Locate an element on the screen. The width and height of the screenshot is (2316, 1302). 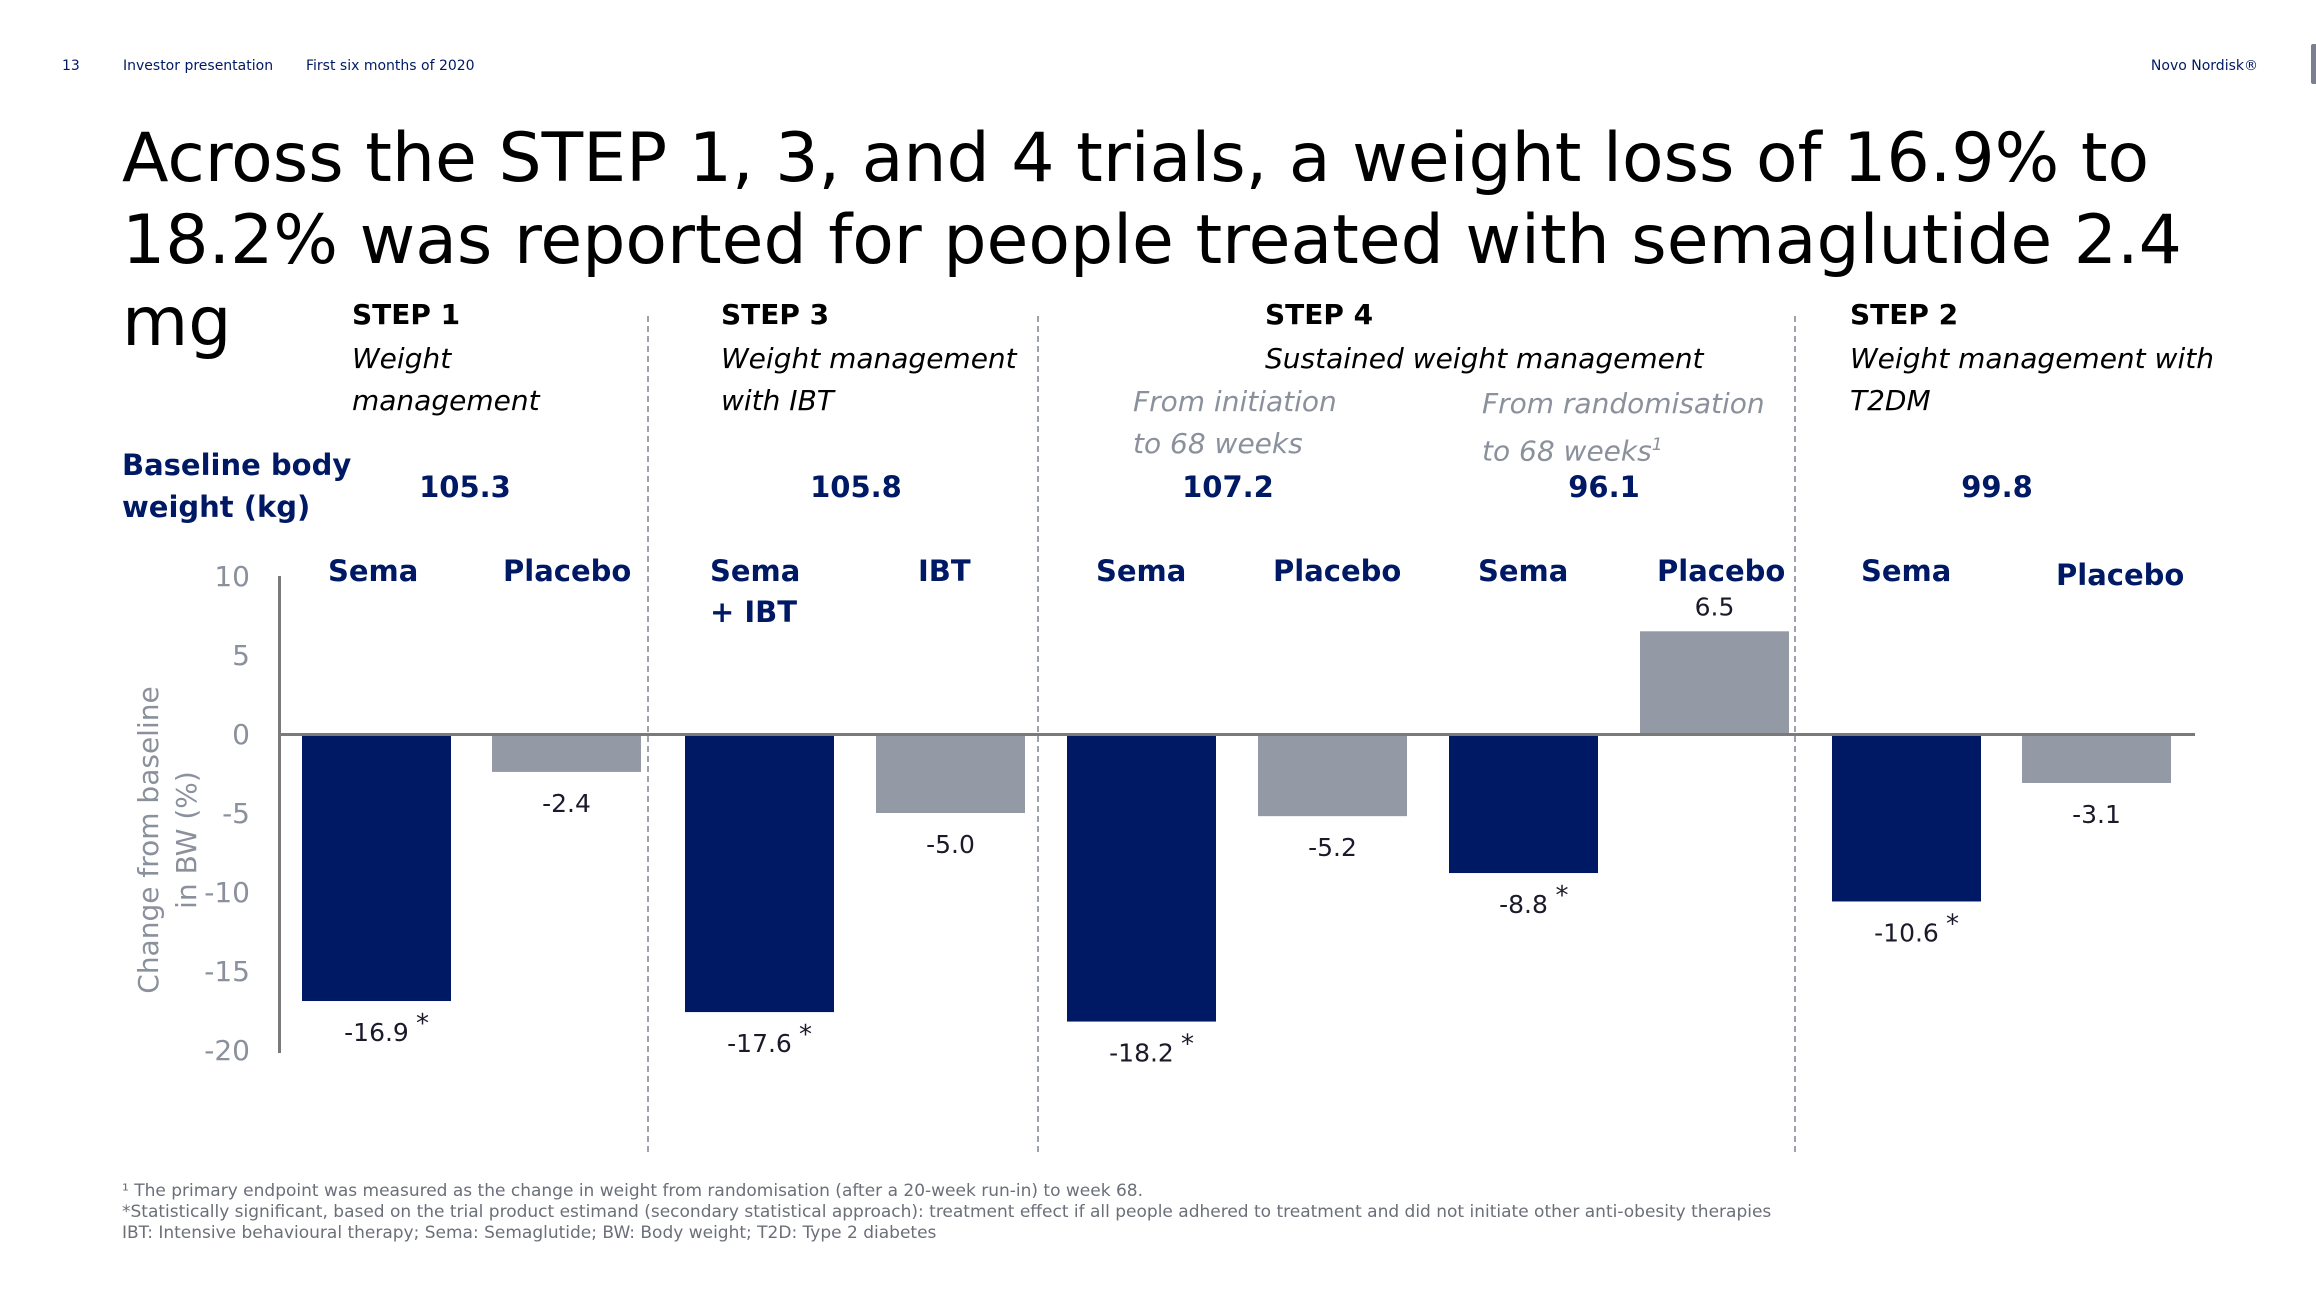
footnote-ref-1: 1 is located at coordinates (1657, 445).